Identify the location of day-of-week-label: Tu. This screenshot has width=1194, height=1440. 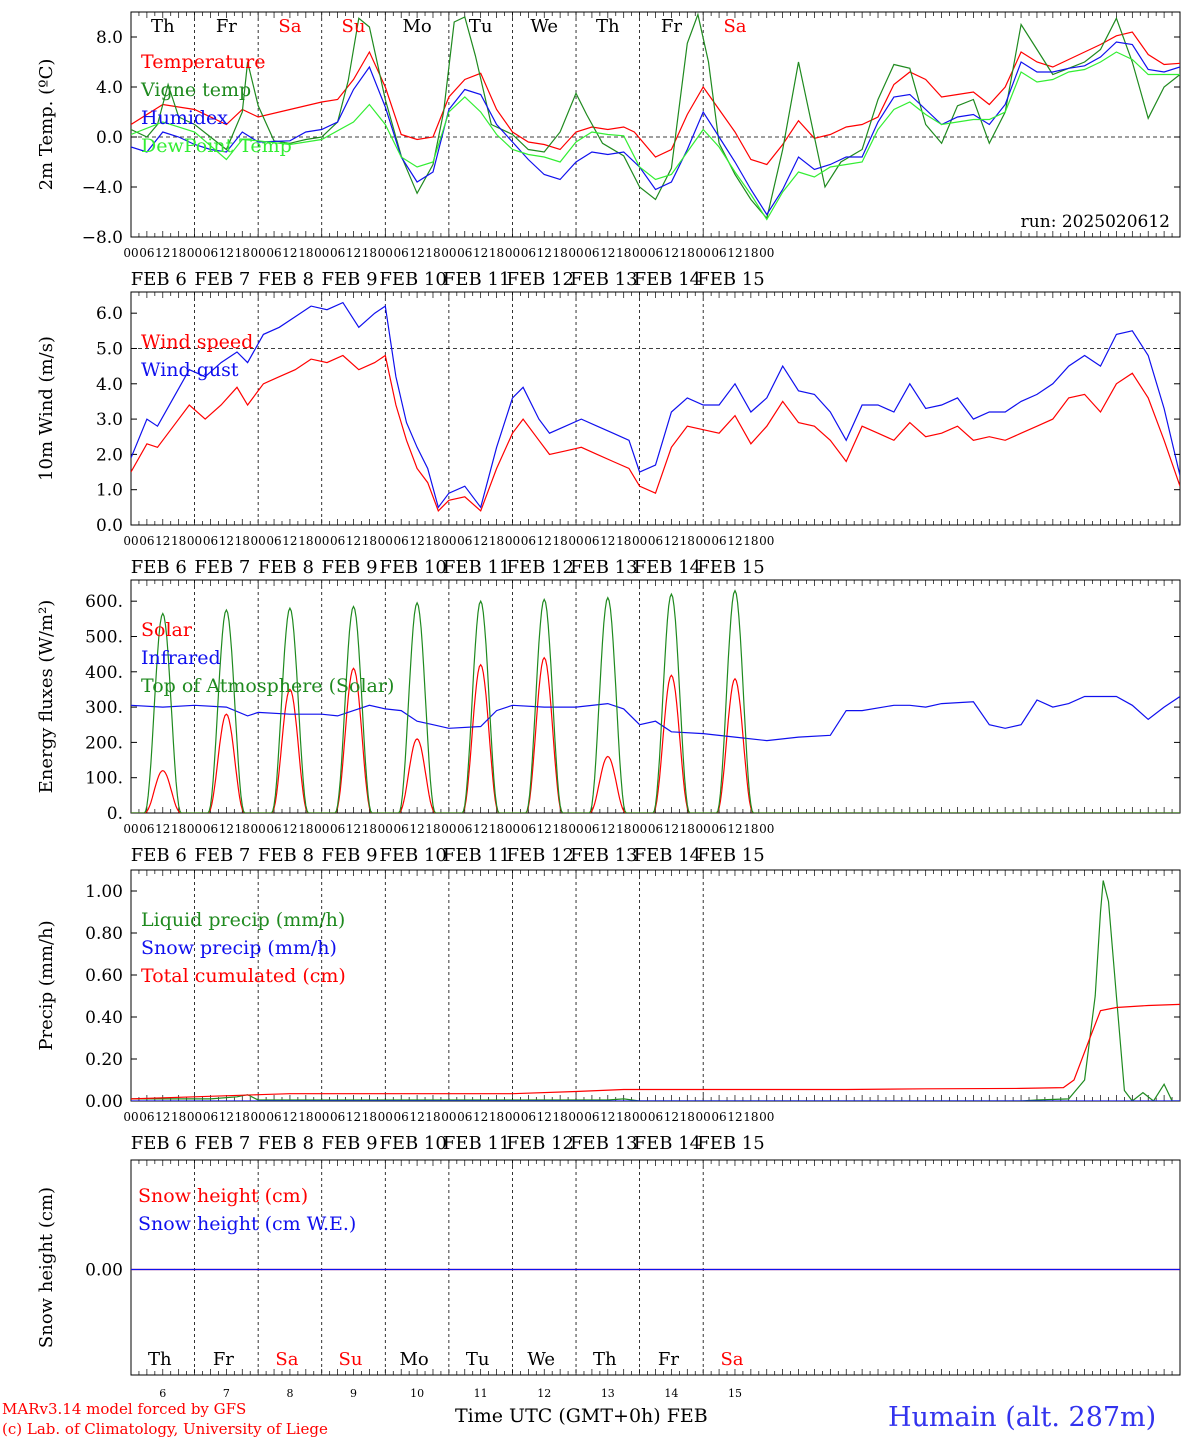
(481, 26).